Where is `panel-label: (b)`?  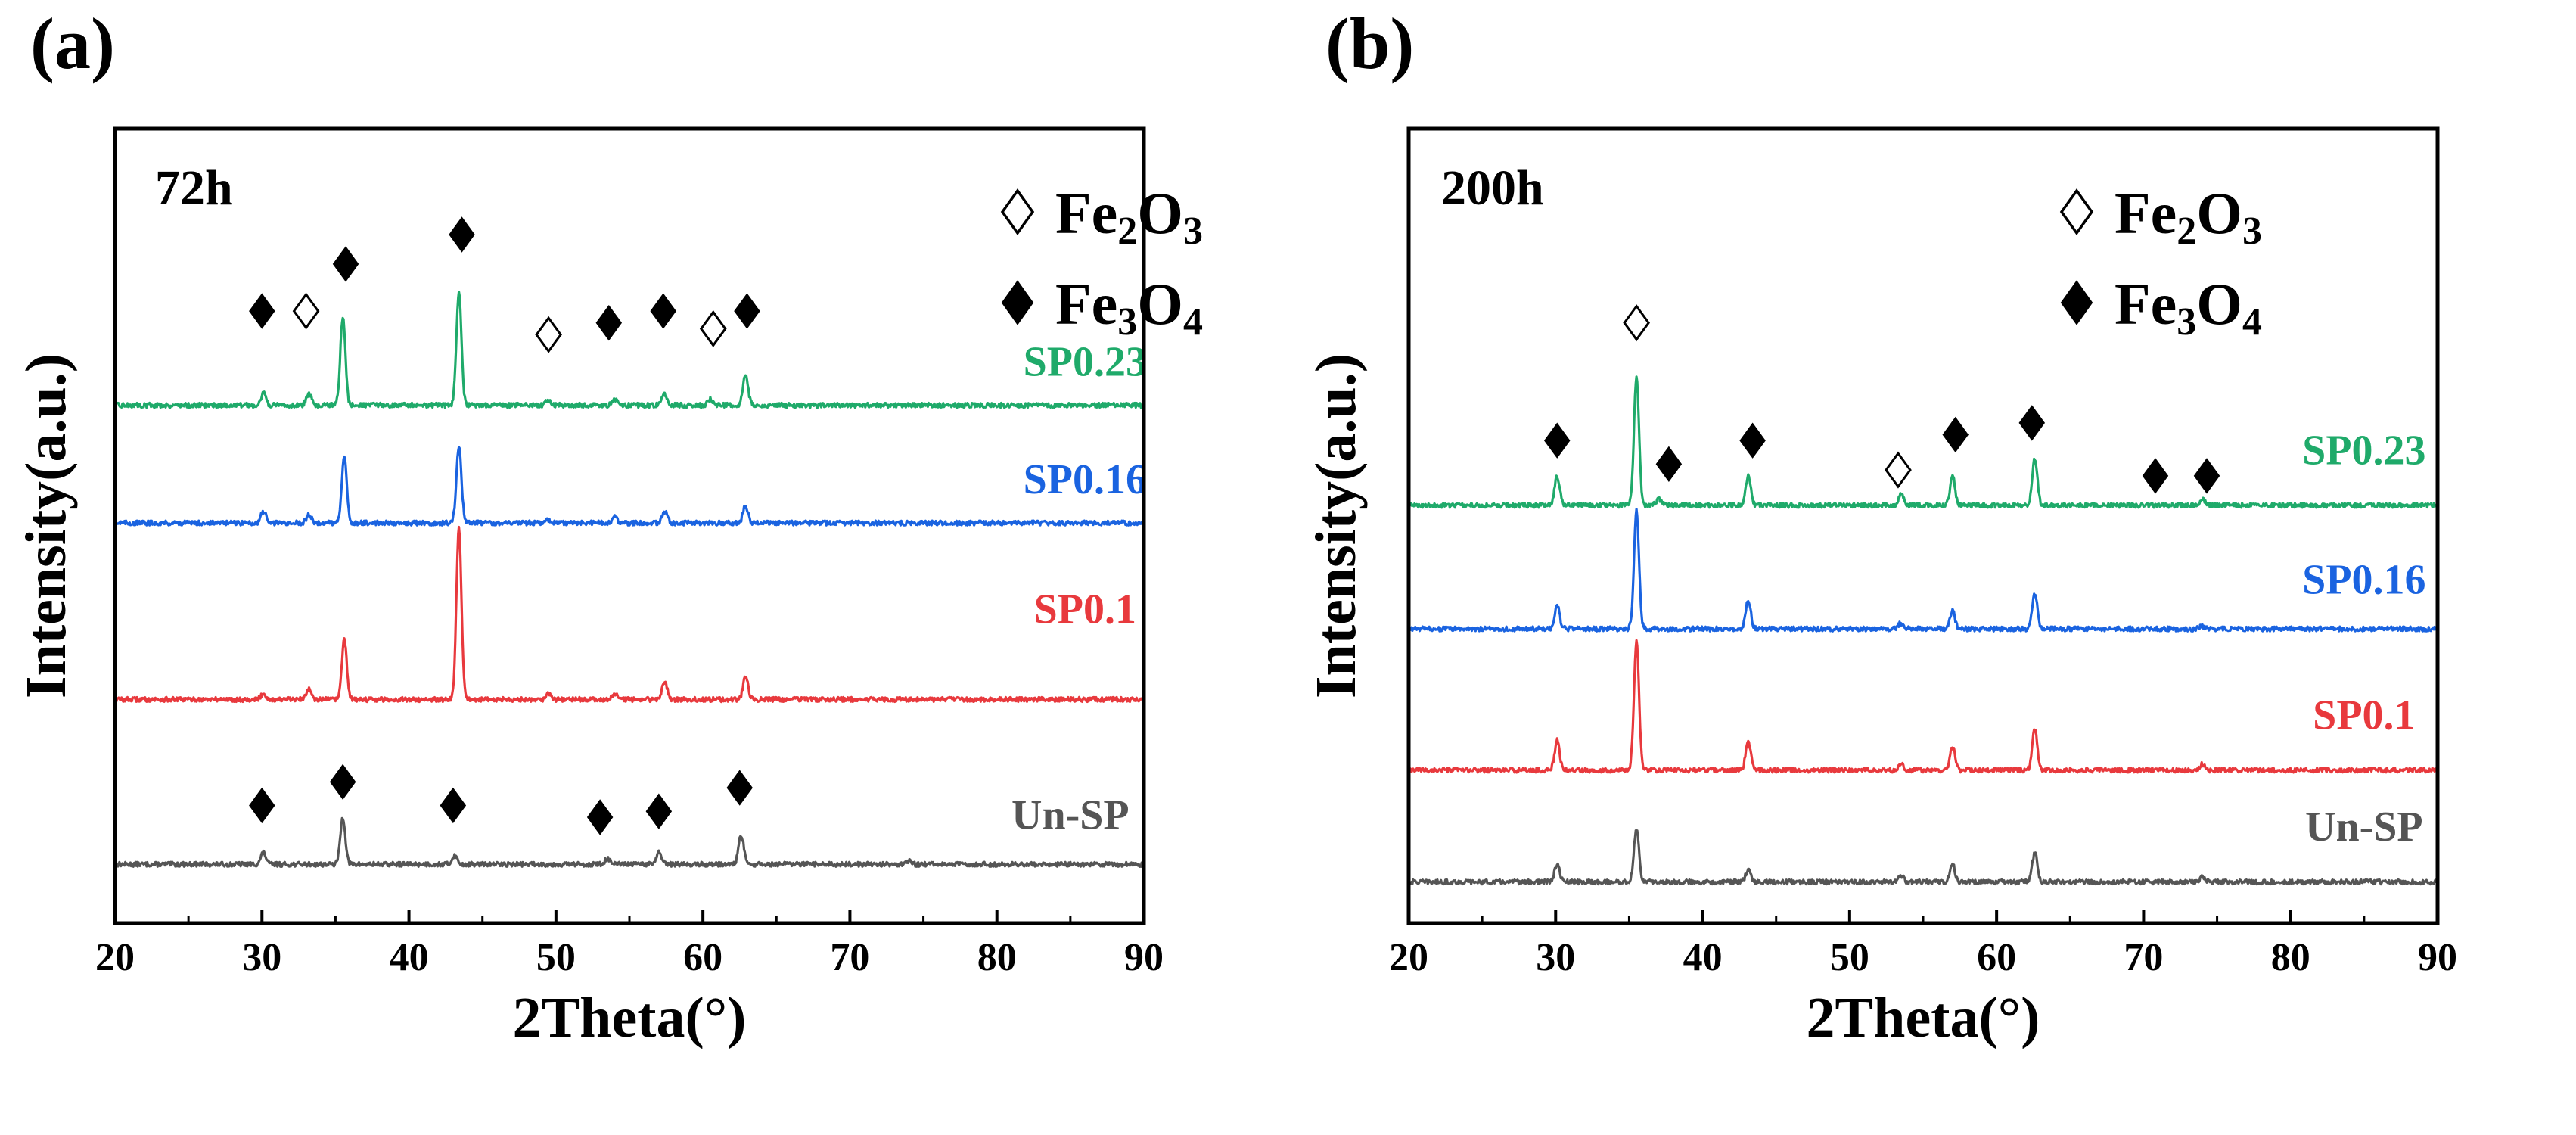 panel-label: (b) is located at coordinates (1369, 43).